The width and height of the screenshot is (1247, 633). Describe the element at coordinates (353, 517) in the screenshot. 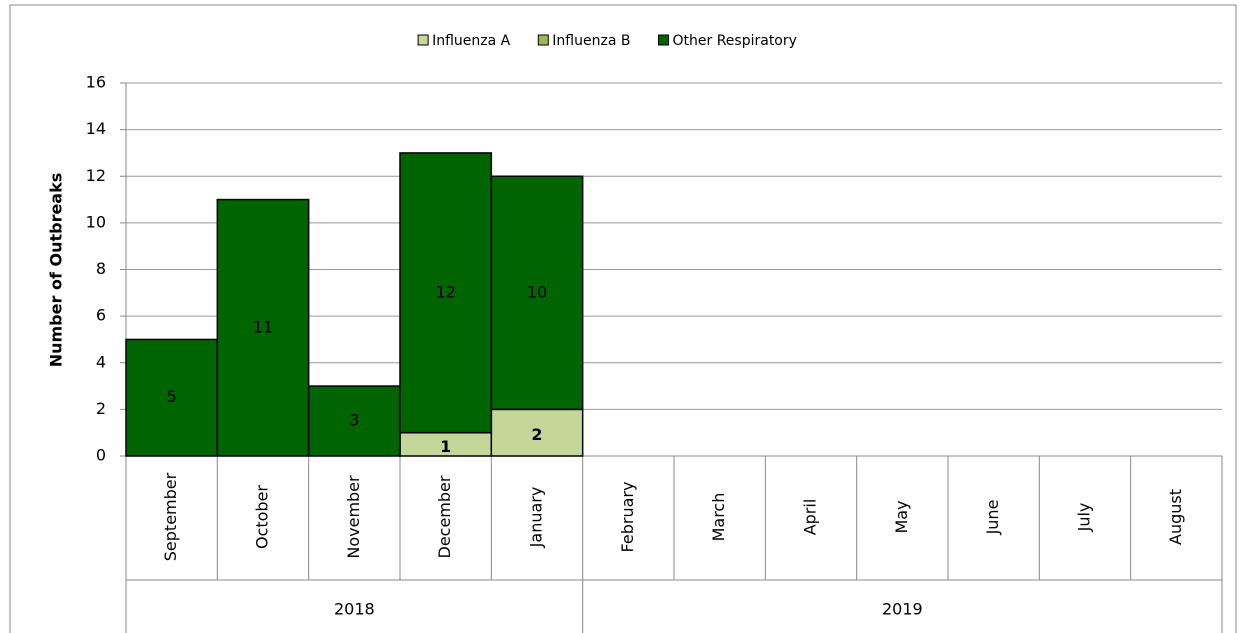

I see `x-tick-label: November` at that location.